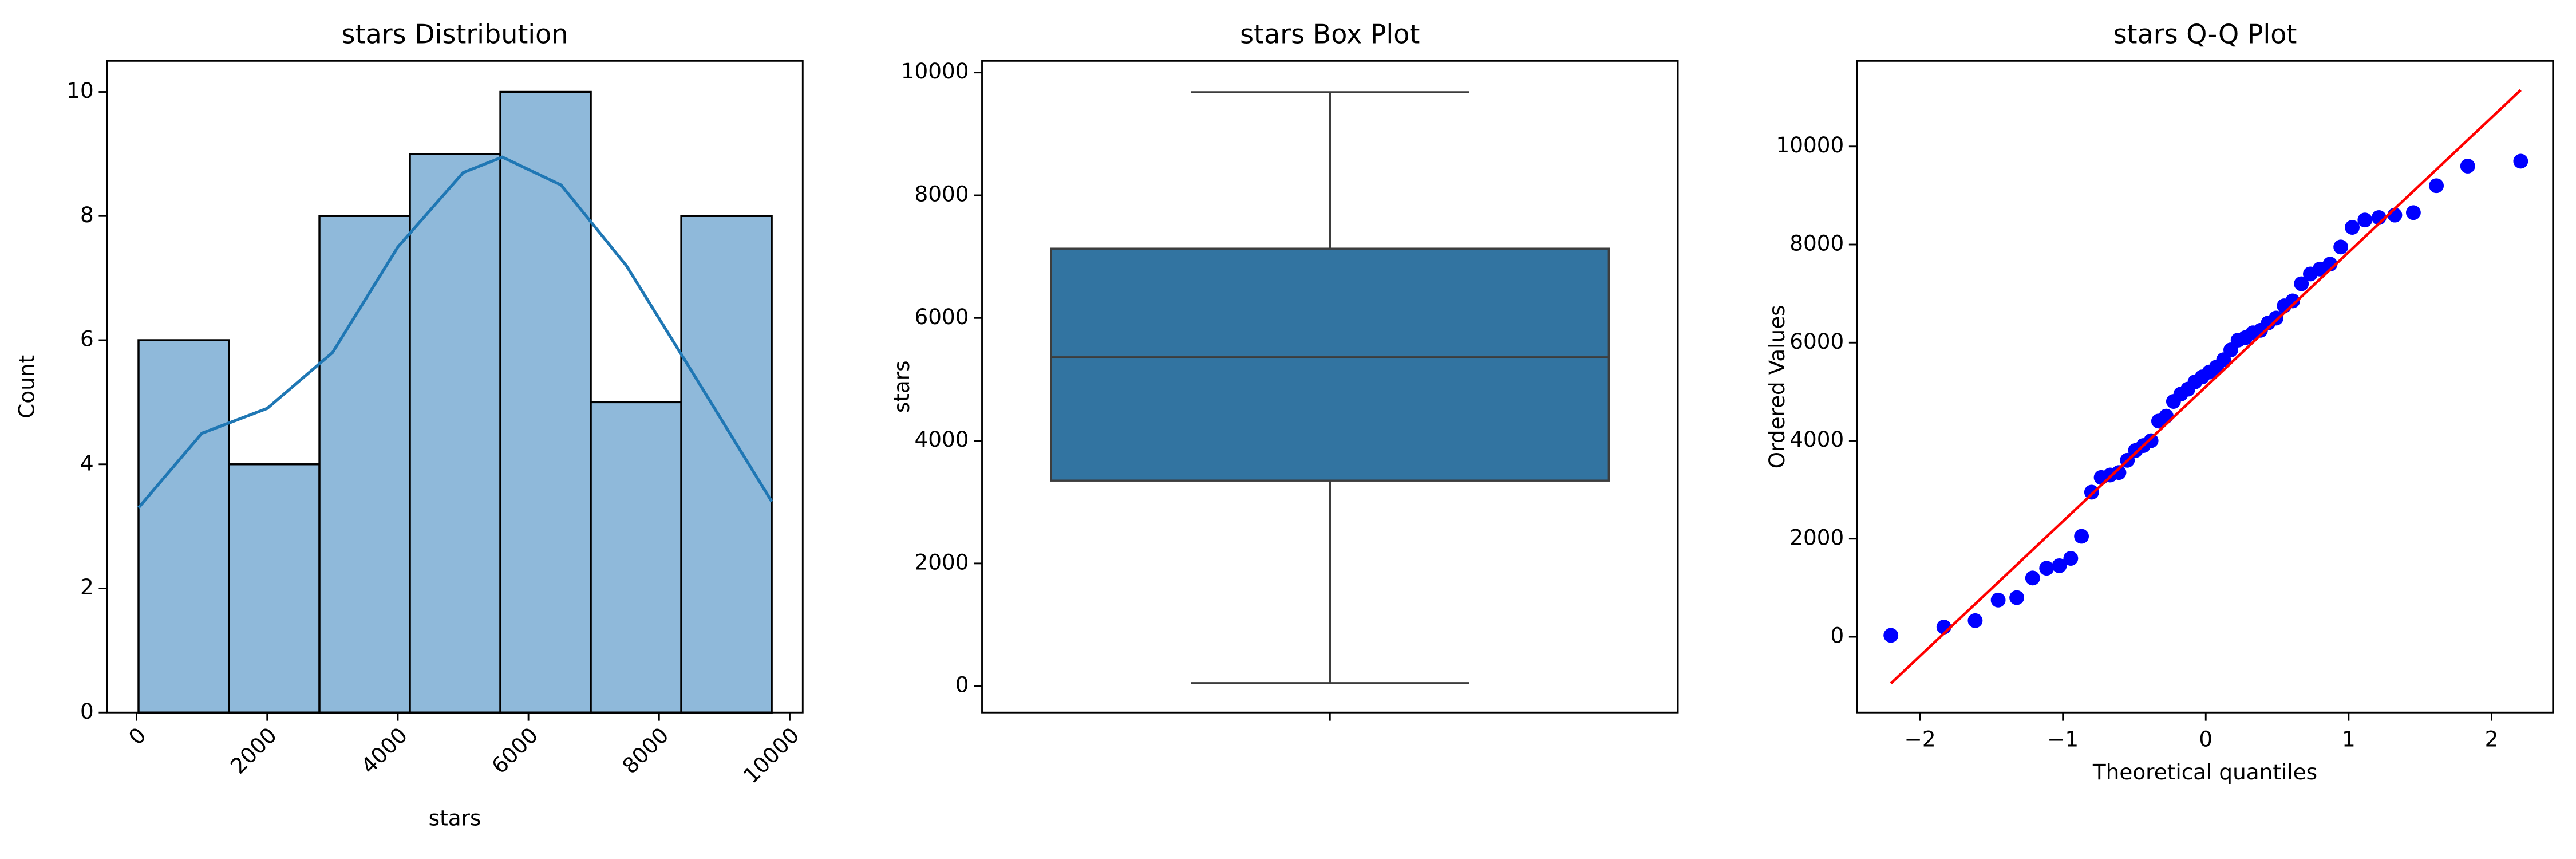 Image resolution: width=2576 pixels, height=859 pixels. Describe the element at coordinates (1776, 387) in the screenshot. I see `y-axis-label: Ordered Values` at that location.